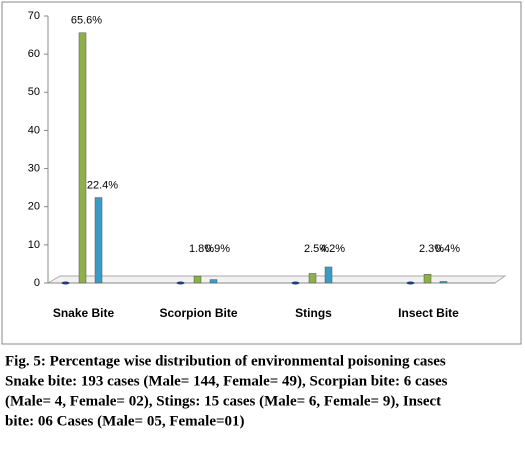 The width and height of the screenshot is (525, 457). Describe the element at coordinates (102, 185) in the screenshot. I see `data-label: 22.4%` at that location.